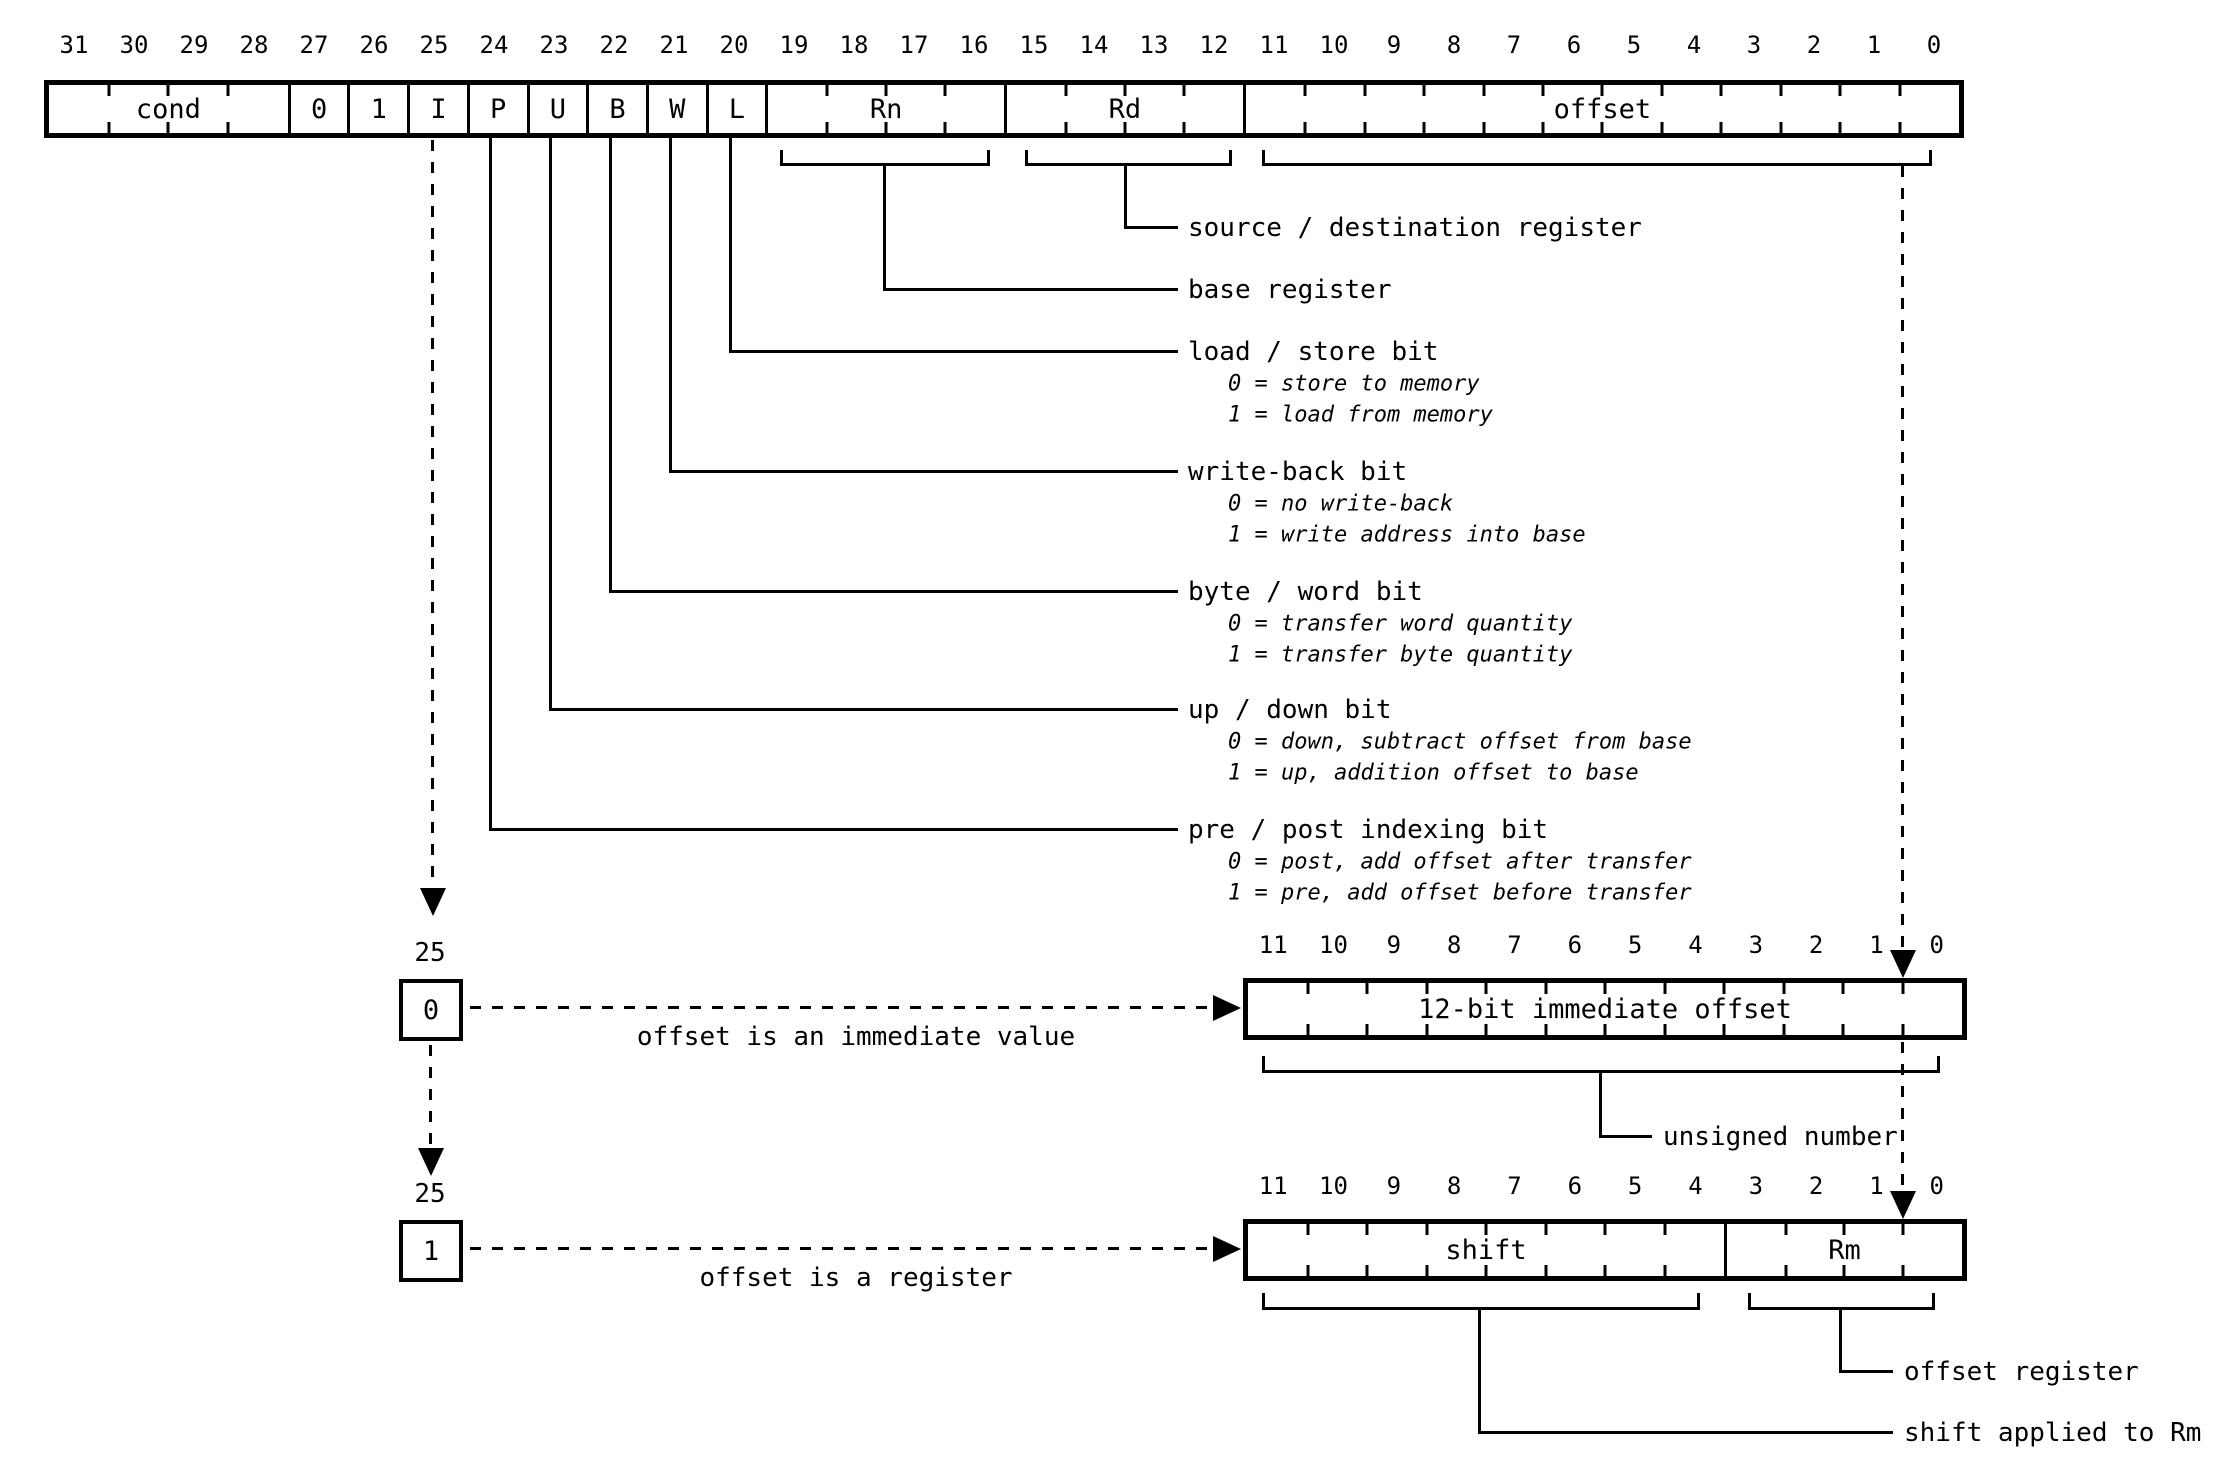 This screenshot has width=2225, height=1483. Describe the element at coordinates (430, 1096) in the screenshot. I see `bit25-alt-dashed-line` at that location.